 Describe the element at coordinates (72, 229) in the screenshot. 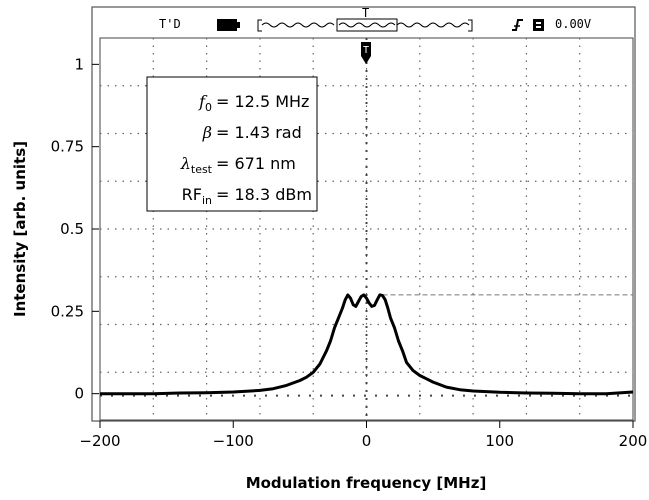

I see `y-tick-label: 0.5` at that location.